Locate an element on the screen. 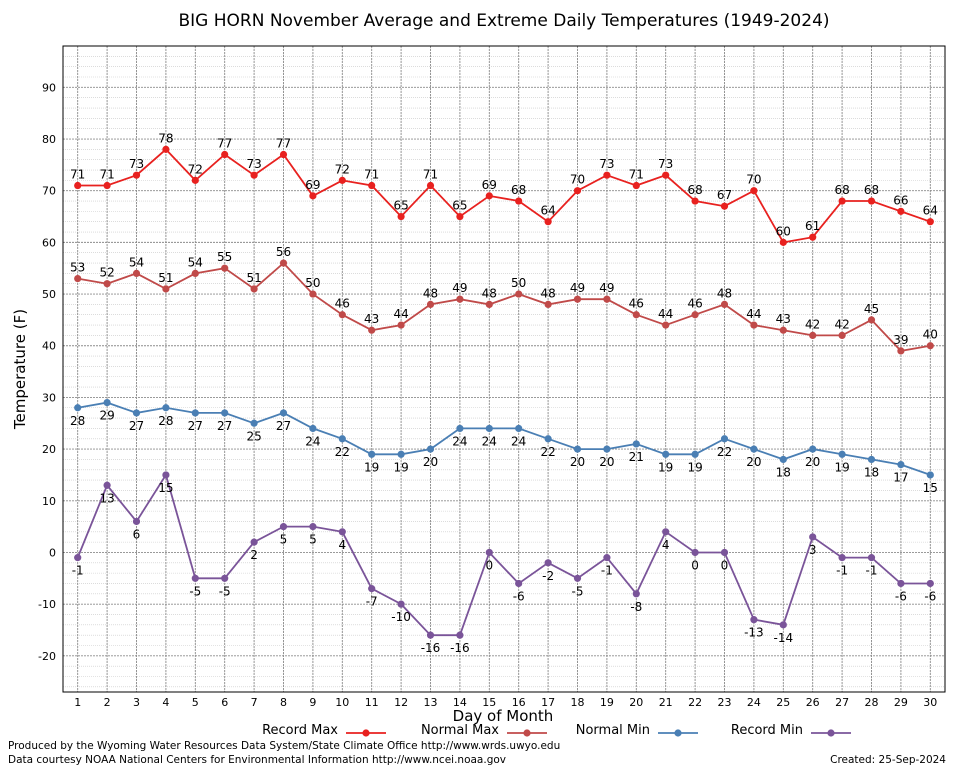  x-tick-label: 19 is located at coordinates (607, 702).